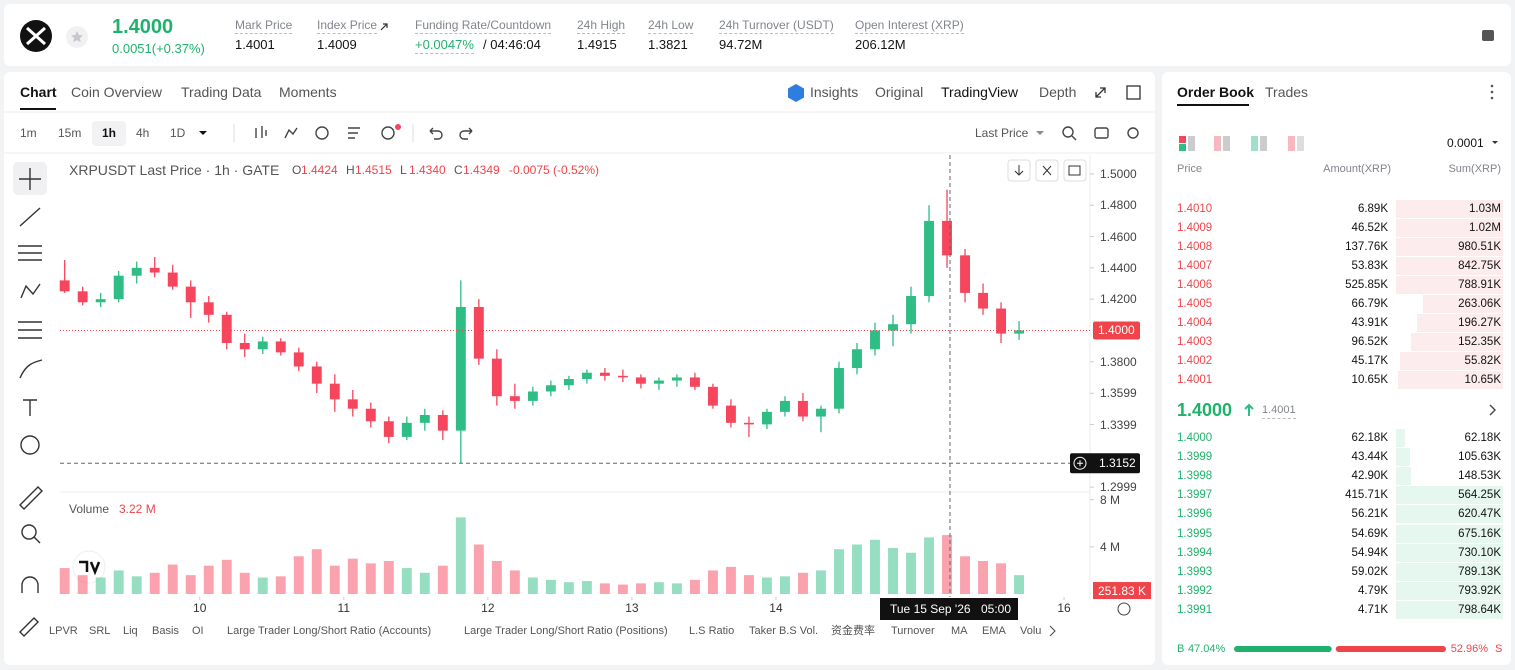  What do you see at coordinates (1195, 342) in the screenshot?
I see `book-price: 1.4003` at bounding box center [1195, 342].